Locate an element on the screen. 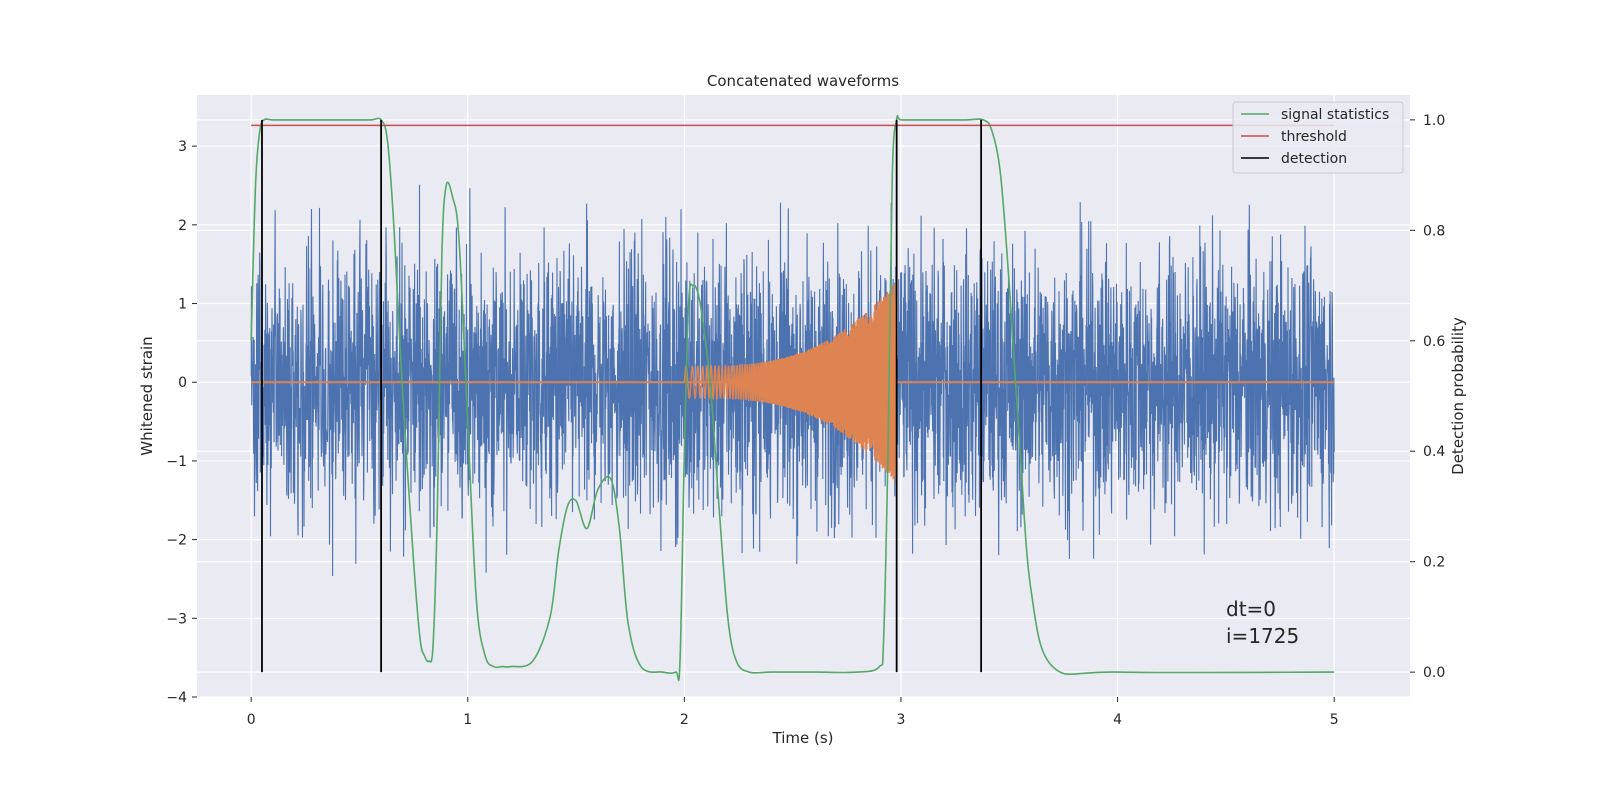 This screenshot has height=800, width=1600. y2-tick-label: 0.8 is located at coordinates (1434, 231).